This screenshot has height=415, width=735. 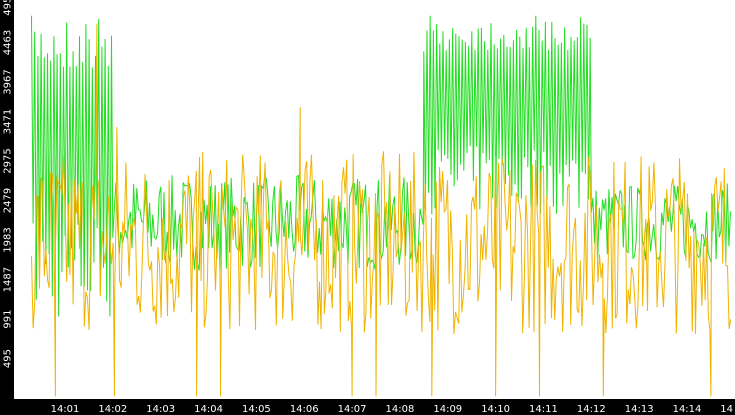 I want to click on x-tick-label: 14:05, so click(x=256, y=409).